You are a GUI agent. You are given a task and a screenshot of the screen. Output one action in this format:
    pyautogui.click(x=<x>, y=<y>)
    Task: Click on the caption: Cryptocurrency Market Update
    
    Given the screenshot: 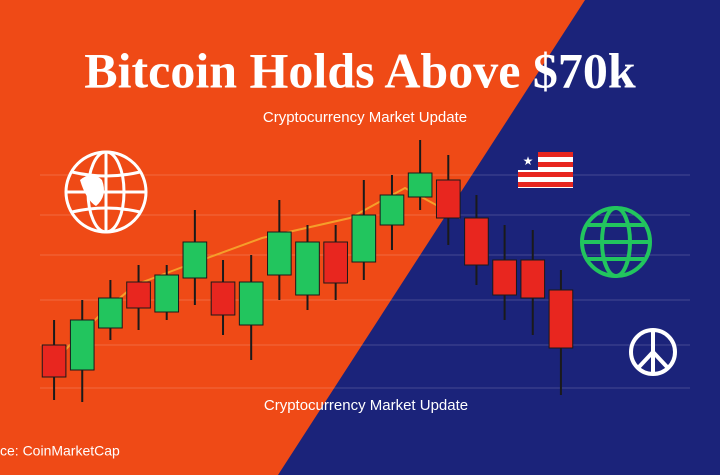 What is the action you would take?
    pyautogui.click(x=366, y=405)
    